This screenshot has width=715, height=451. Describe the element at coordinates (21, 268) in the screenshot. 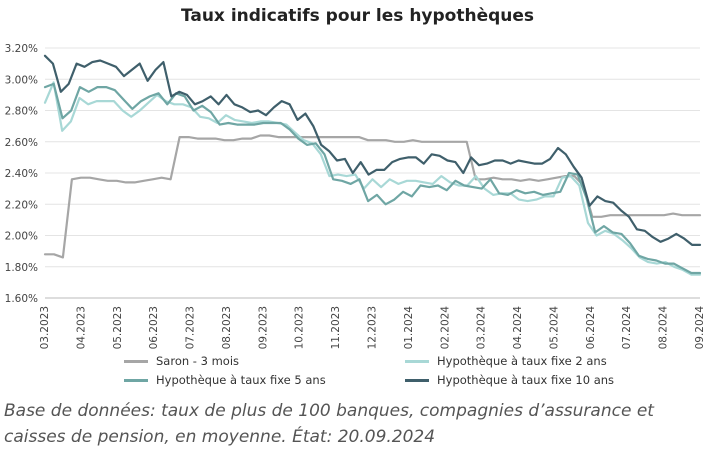

I see `y-tick-label: 1.80%` at that location.